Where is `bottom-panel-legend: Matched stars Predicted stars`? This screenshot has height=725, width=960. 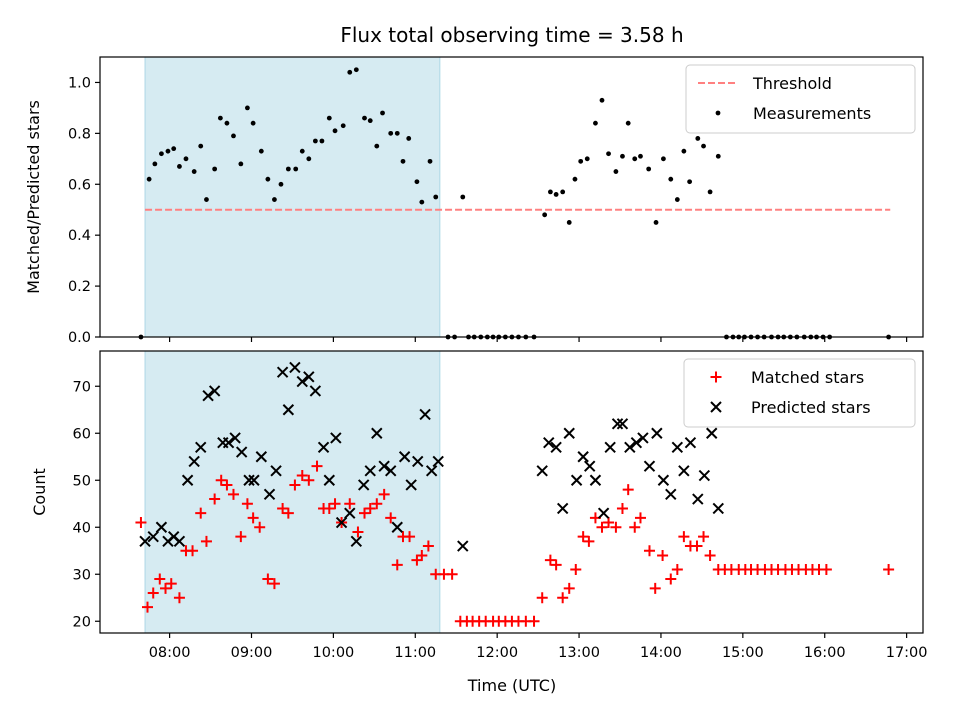 bottom-panel-legend: Matched stars Predicted stars is located at coordinates (799, 393).